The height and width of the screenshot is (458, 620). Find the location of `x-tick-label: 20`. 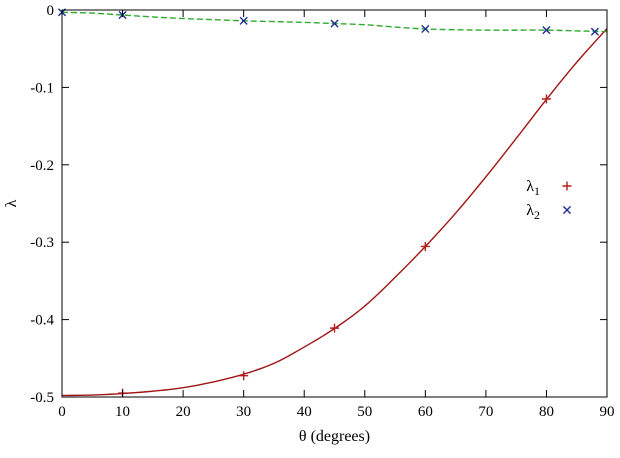

x-tick-label: 20 is located at coordinates (183, 412).